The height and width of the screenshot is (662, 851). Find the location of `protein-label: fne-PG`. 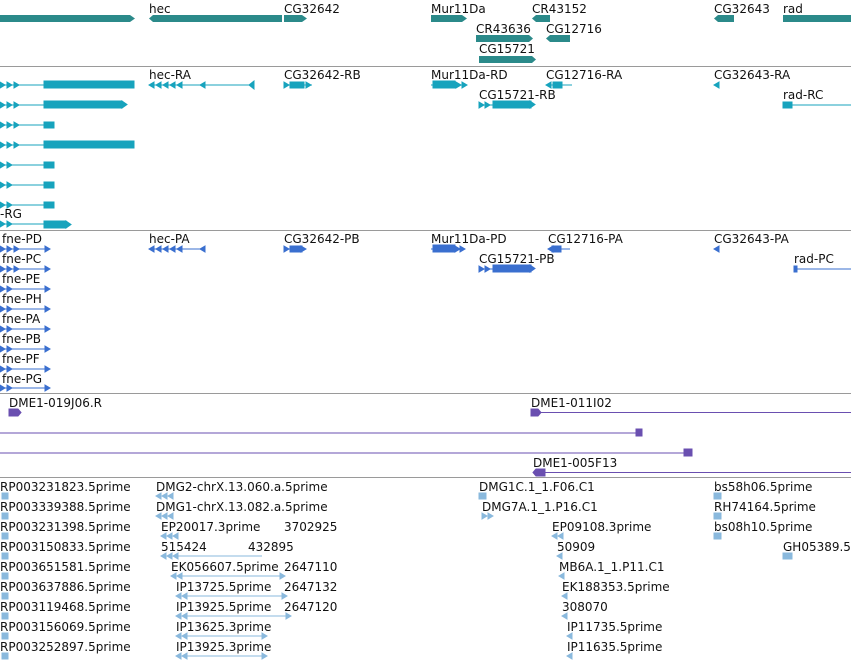

protein-label: fne-PG is located at coordinates (22, 379).